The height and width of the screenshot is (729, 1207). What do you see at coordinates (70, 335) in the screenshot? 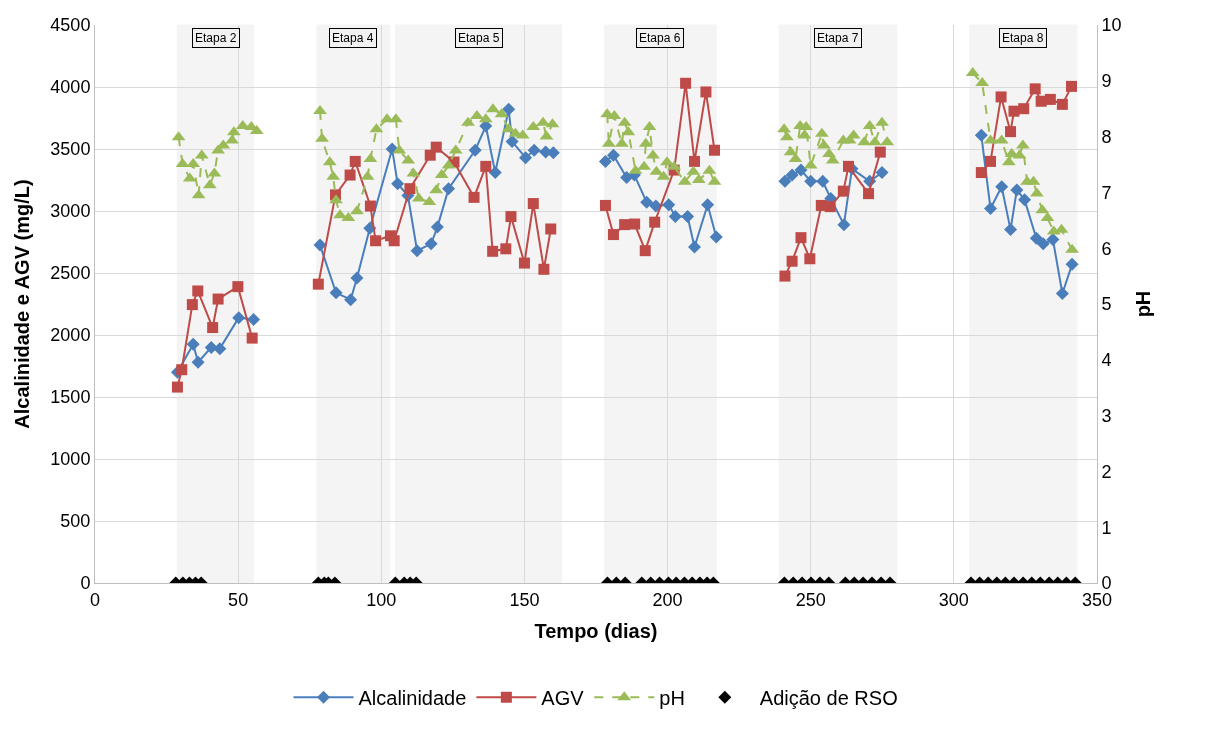
I see `y-tick-label: 2000` at bounding box center [70, 335].